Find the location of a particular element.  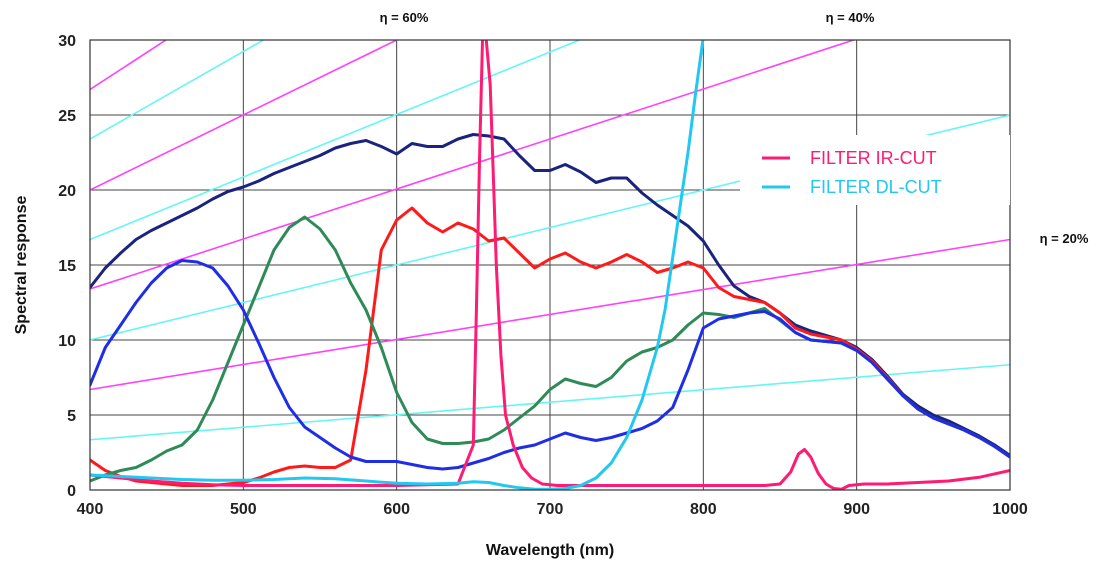

x-tick-label-900: 900 is located at coordinates (856, 509).